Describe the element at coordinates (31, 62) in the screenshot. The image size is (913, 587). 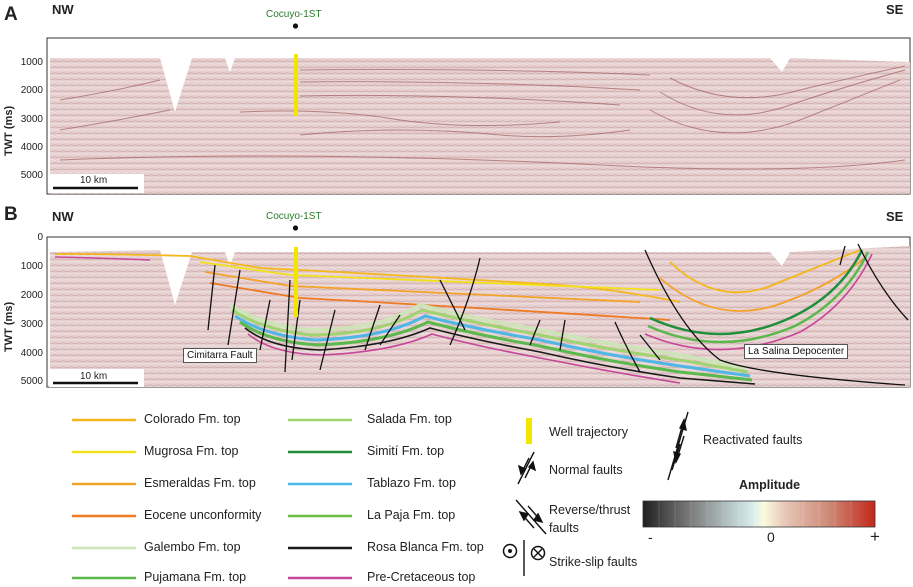
I see `panel-a-y-tick: 1000` at that location.